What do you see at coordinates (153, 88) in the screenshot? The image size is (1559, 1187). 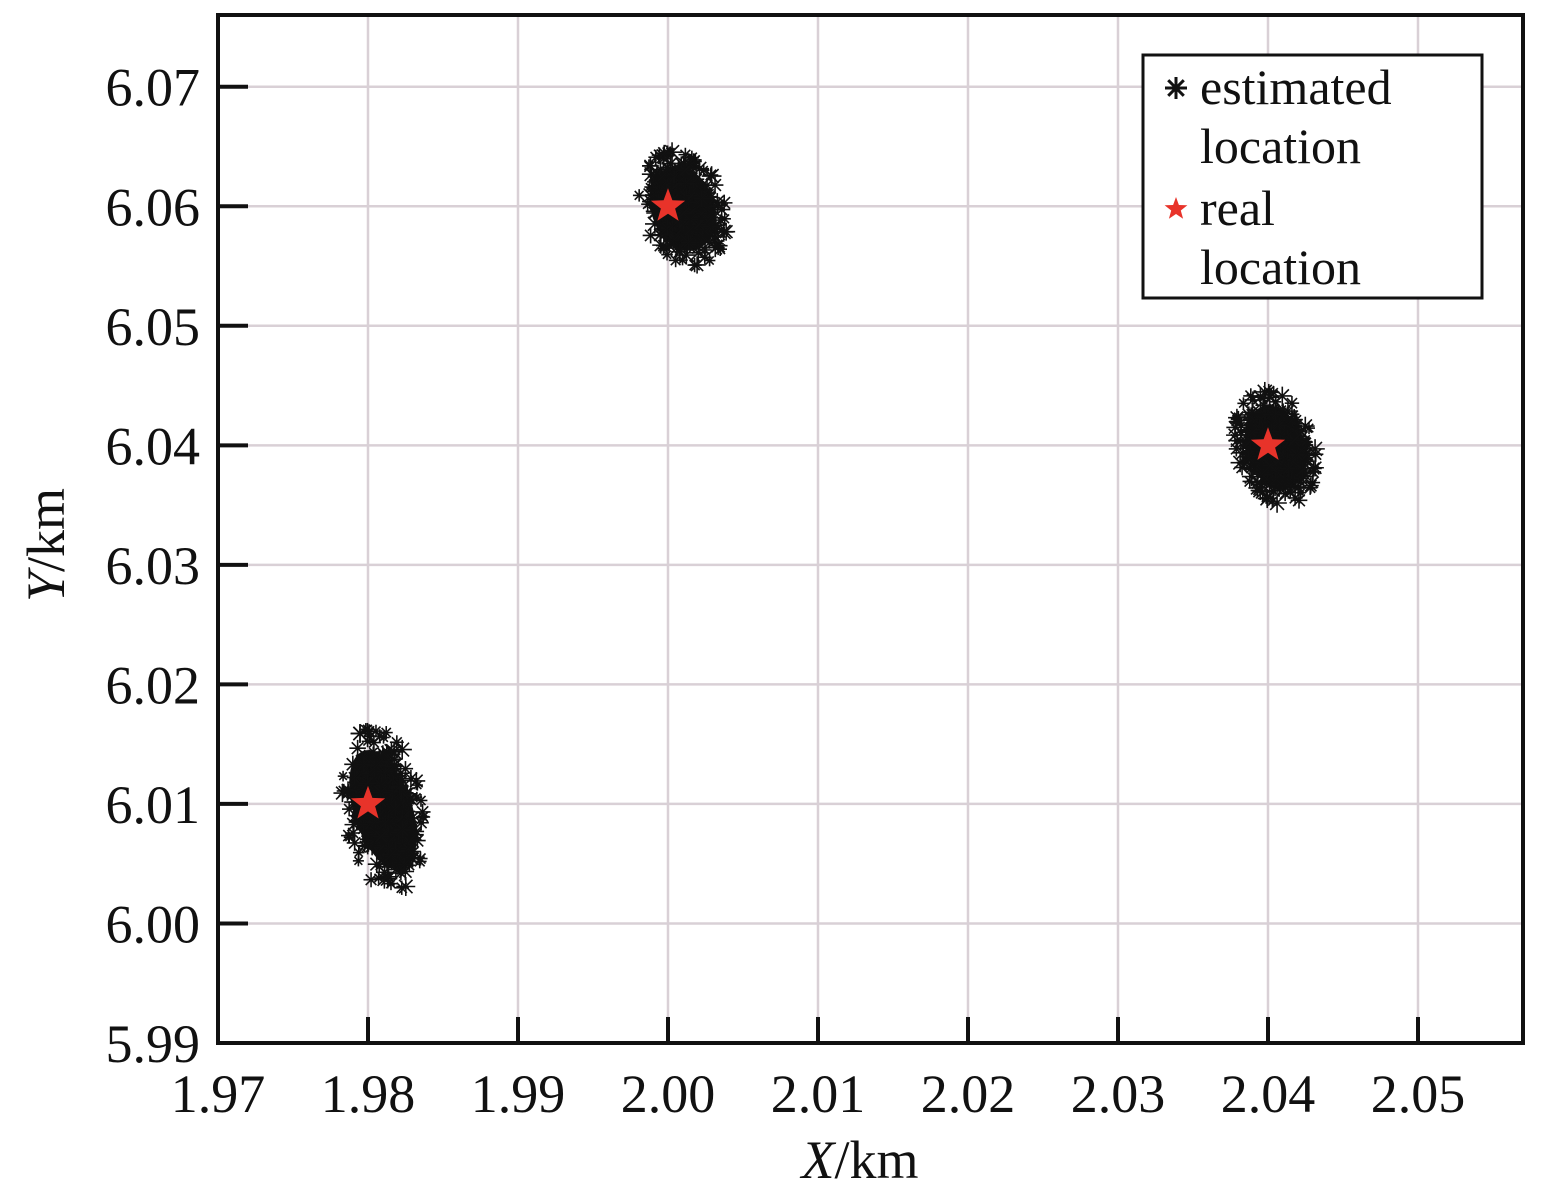 I see `y-tick-label: 6.07` at bounding box center [153, 88].